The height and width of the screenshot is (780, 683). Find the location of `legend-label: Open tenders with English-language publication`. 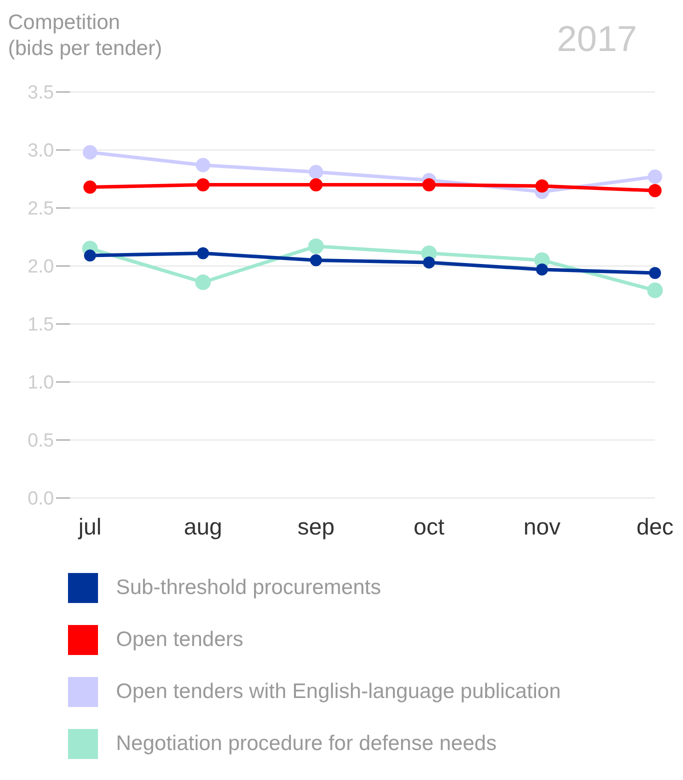

legend-label: Open tenders with English-language publication is located at coordinates (338, 692).